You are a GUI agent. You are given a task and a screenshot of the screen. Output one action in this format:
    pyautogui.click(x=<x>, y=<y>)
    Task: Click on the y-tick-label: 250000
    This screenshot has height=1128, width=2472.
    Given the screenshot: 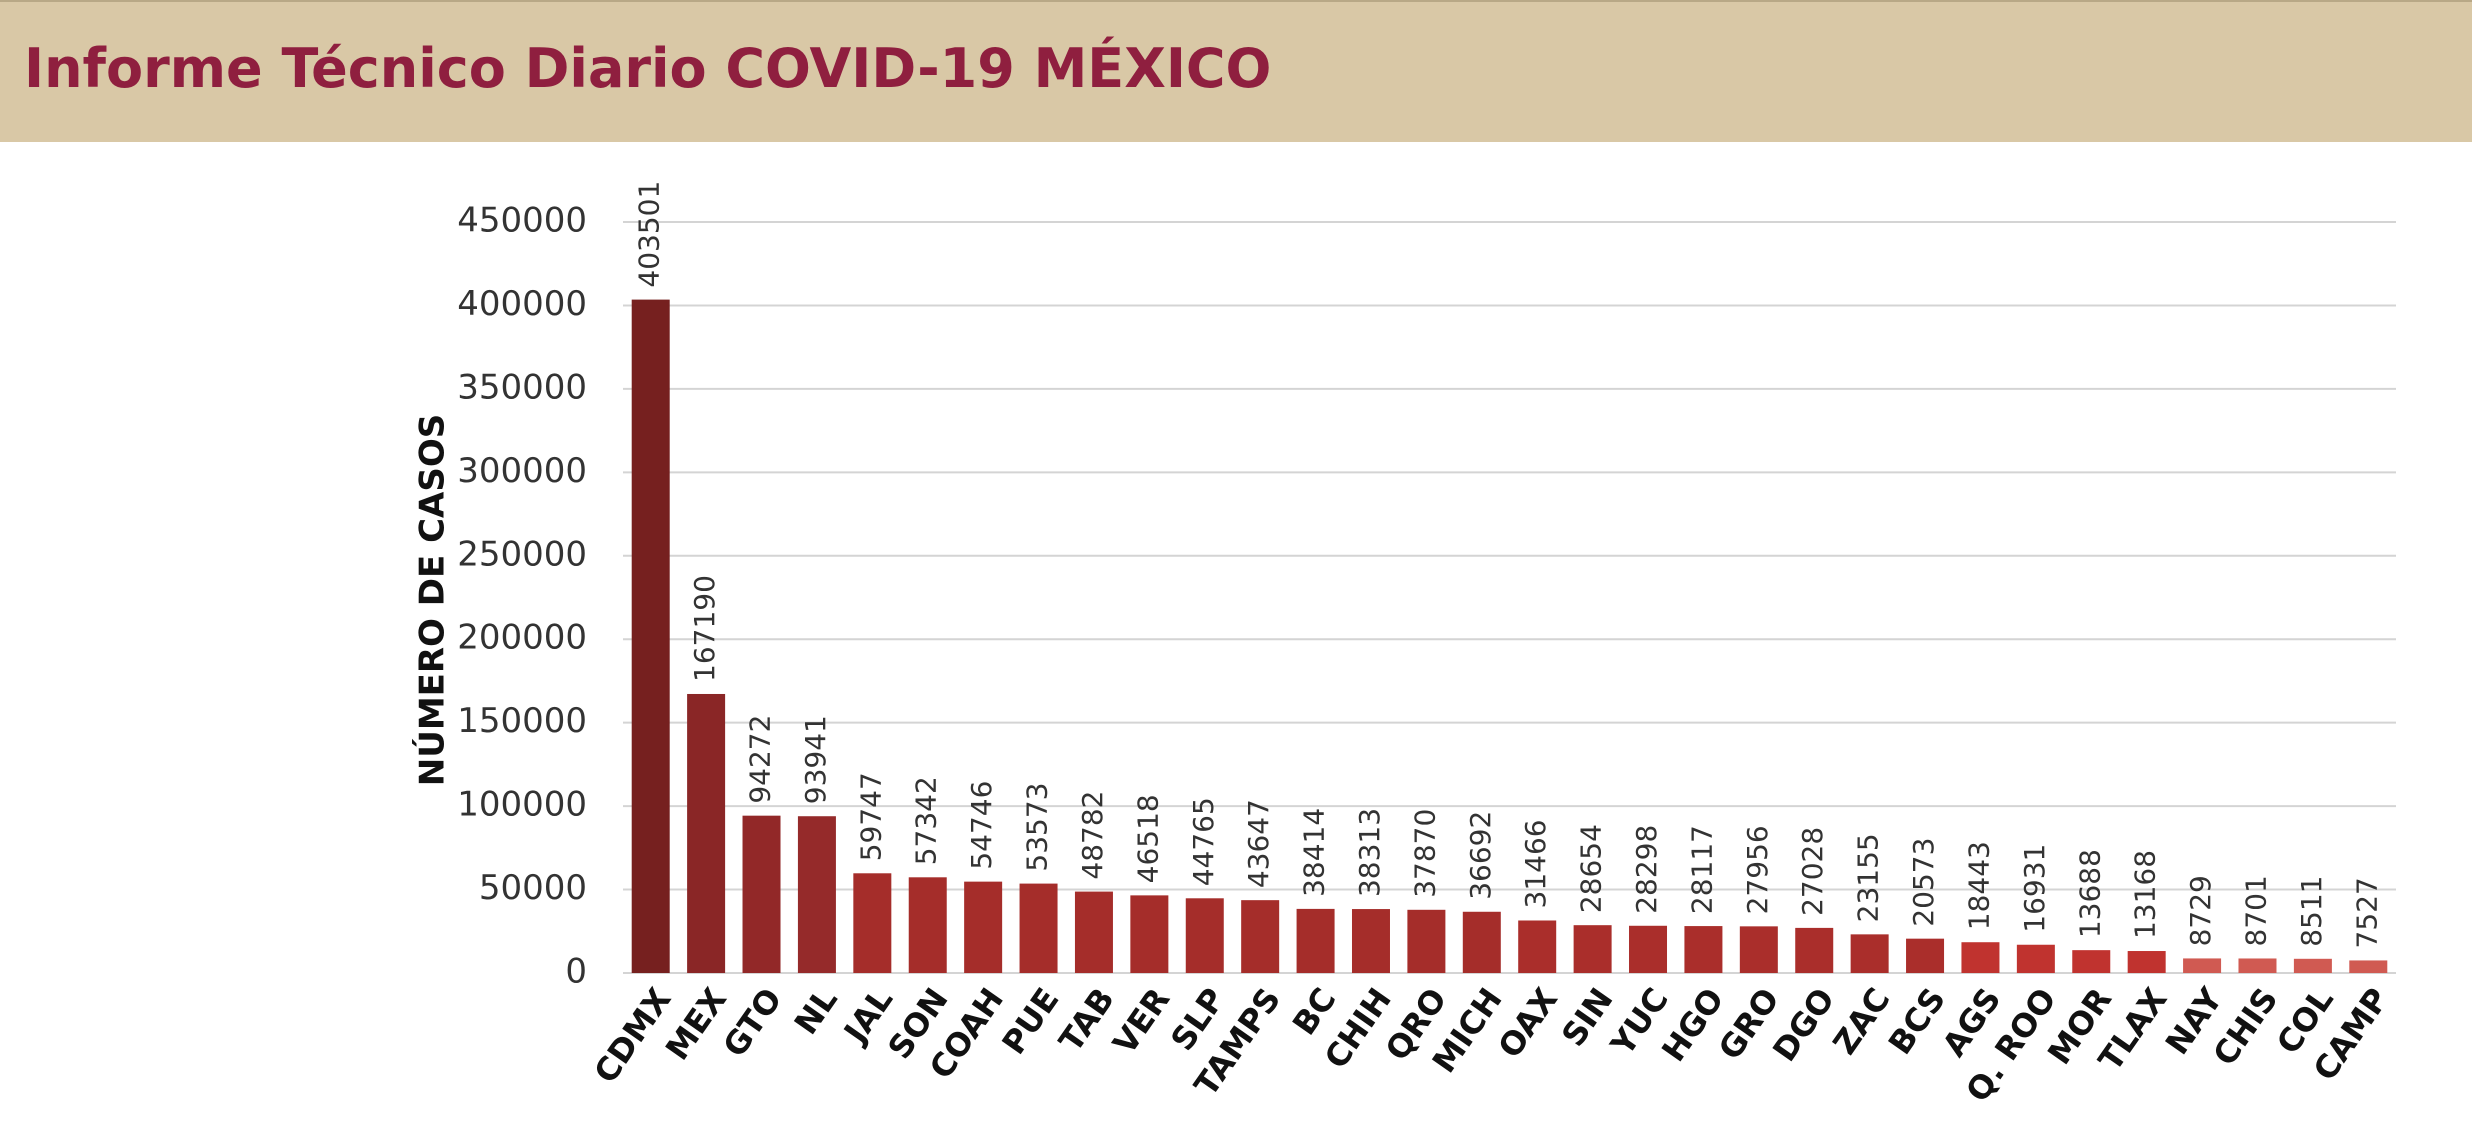 What is the action you would take?
    pyautogui.click(x=522, y=554)
    